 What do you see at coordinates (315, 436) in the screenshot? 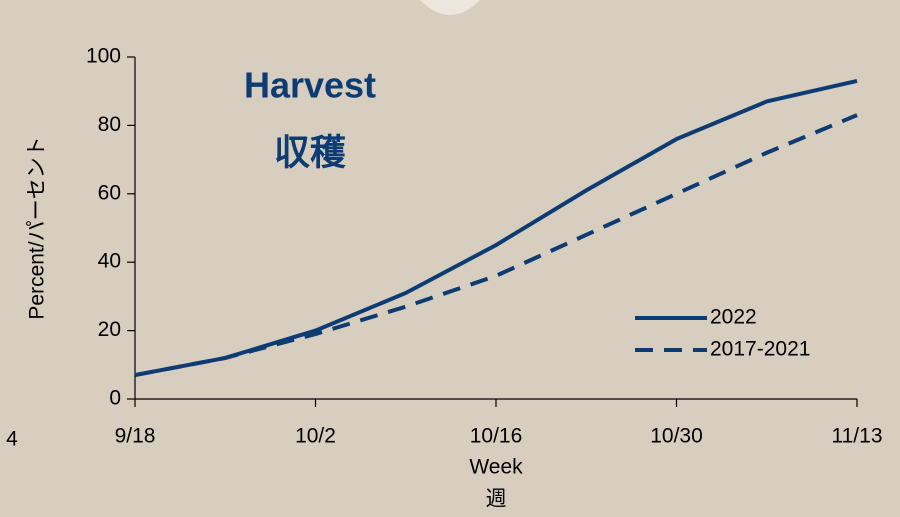
I see `x-tick-label: 10/2` at bounding box center [315, 436].